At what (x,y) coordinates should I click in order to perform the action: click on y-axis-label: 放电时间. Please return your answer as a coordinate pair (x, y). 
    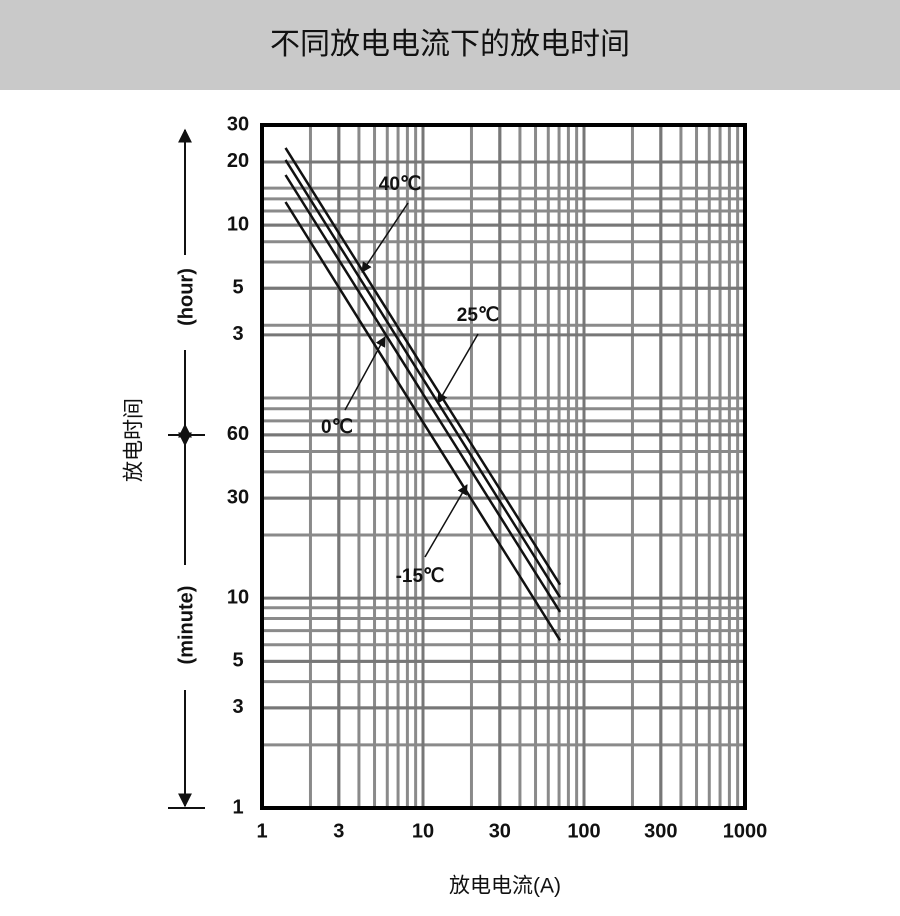
    Looking at the image, I should click on (134, 440).